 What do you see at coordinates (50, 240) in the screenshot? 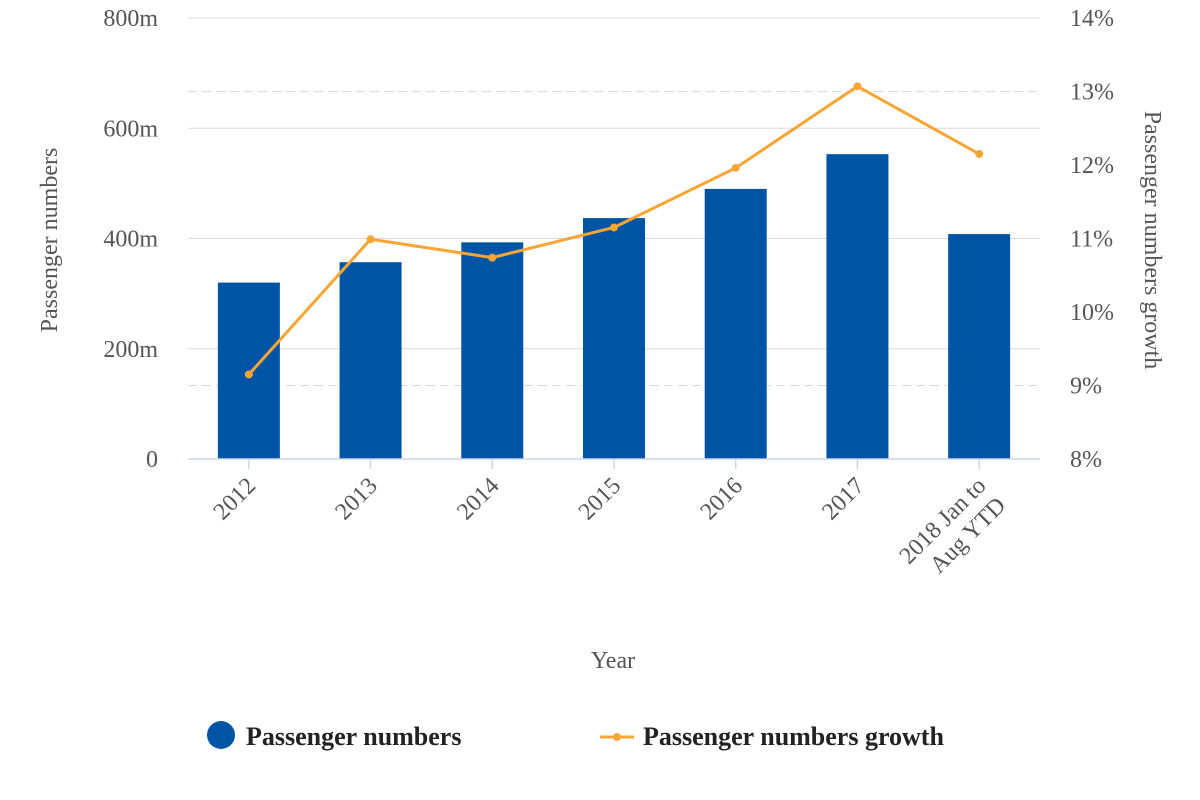
I see `y-axis-label: Passenger numbers` at bounding box center [50, 240].